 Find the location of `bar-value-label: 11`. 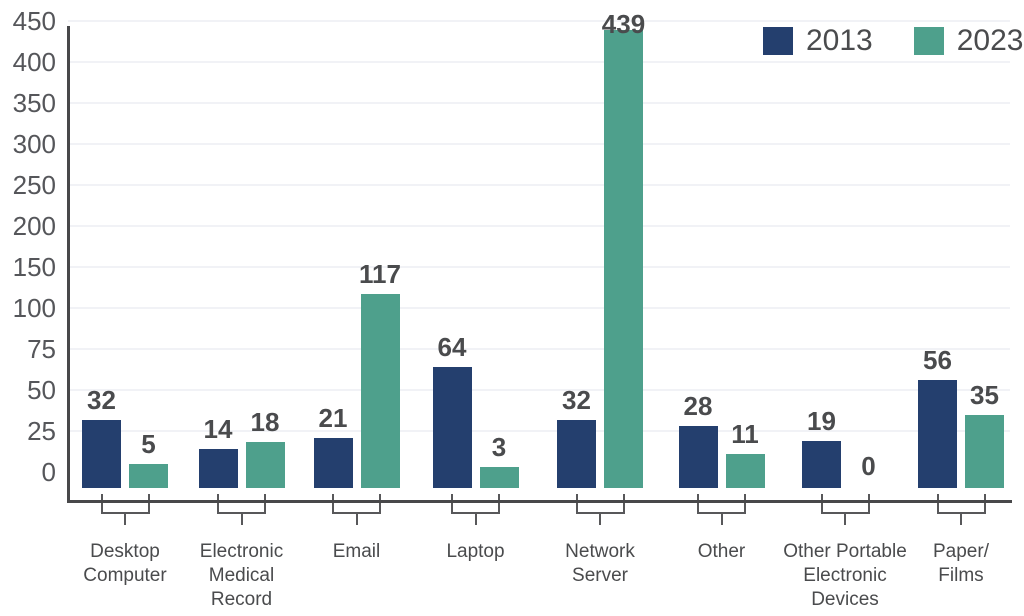

bar-value-label: 11 is located at coordinates (745, 433).